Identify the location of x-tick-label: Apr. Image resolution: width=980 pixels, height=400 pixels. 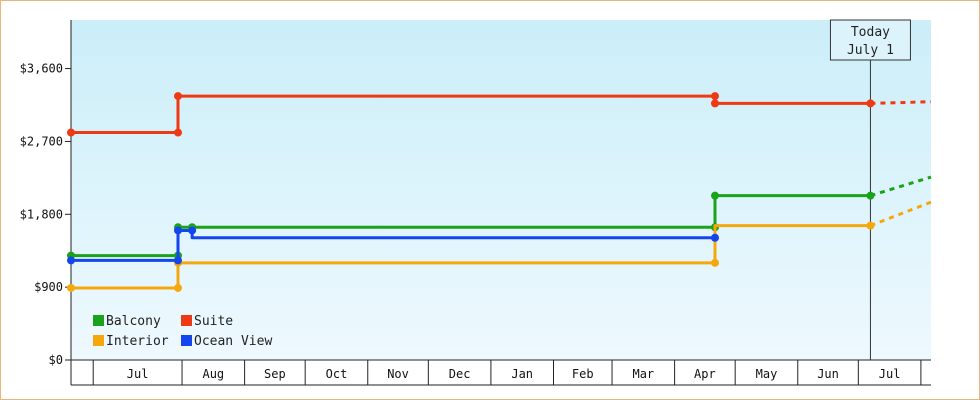
(705, 374).